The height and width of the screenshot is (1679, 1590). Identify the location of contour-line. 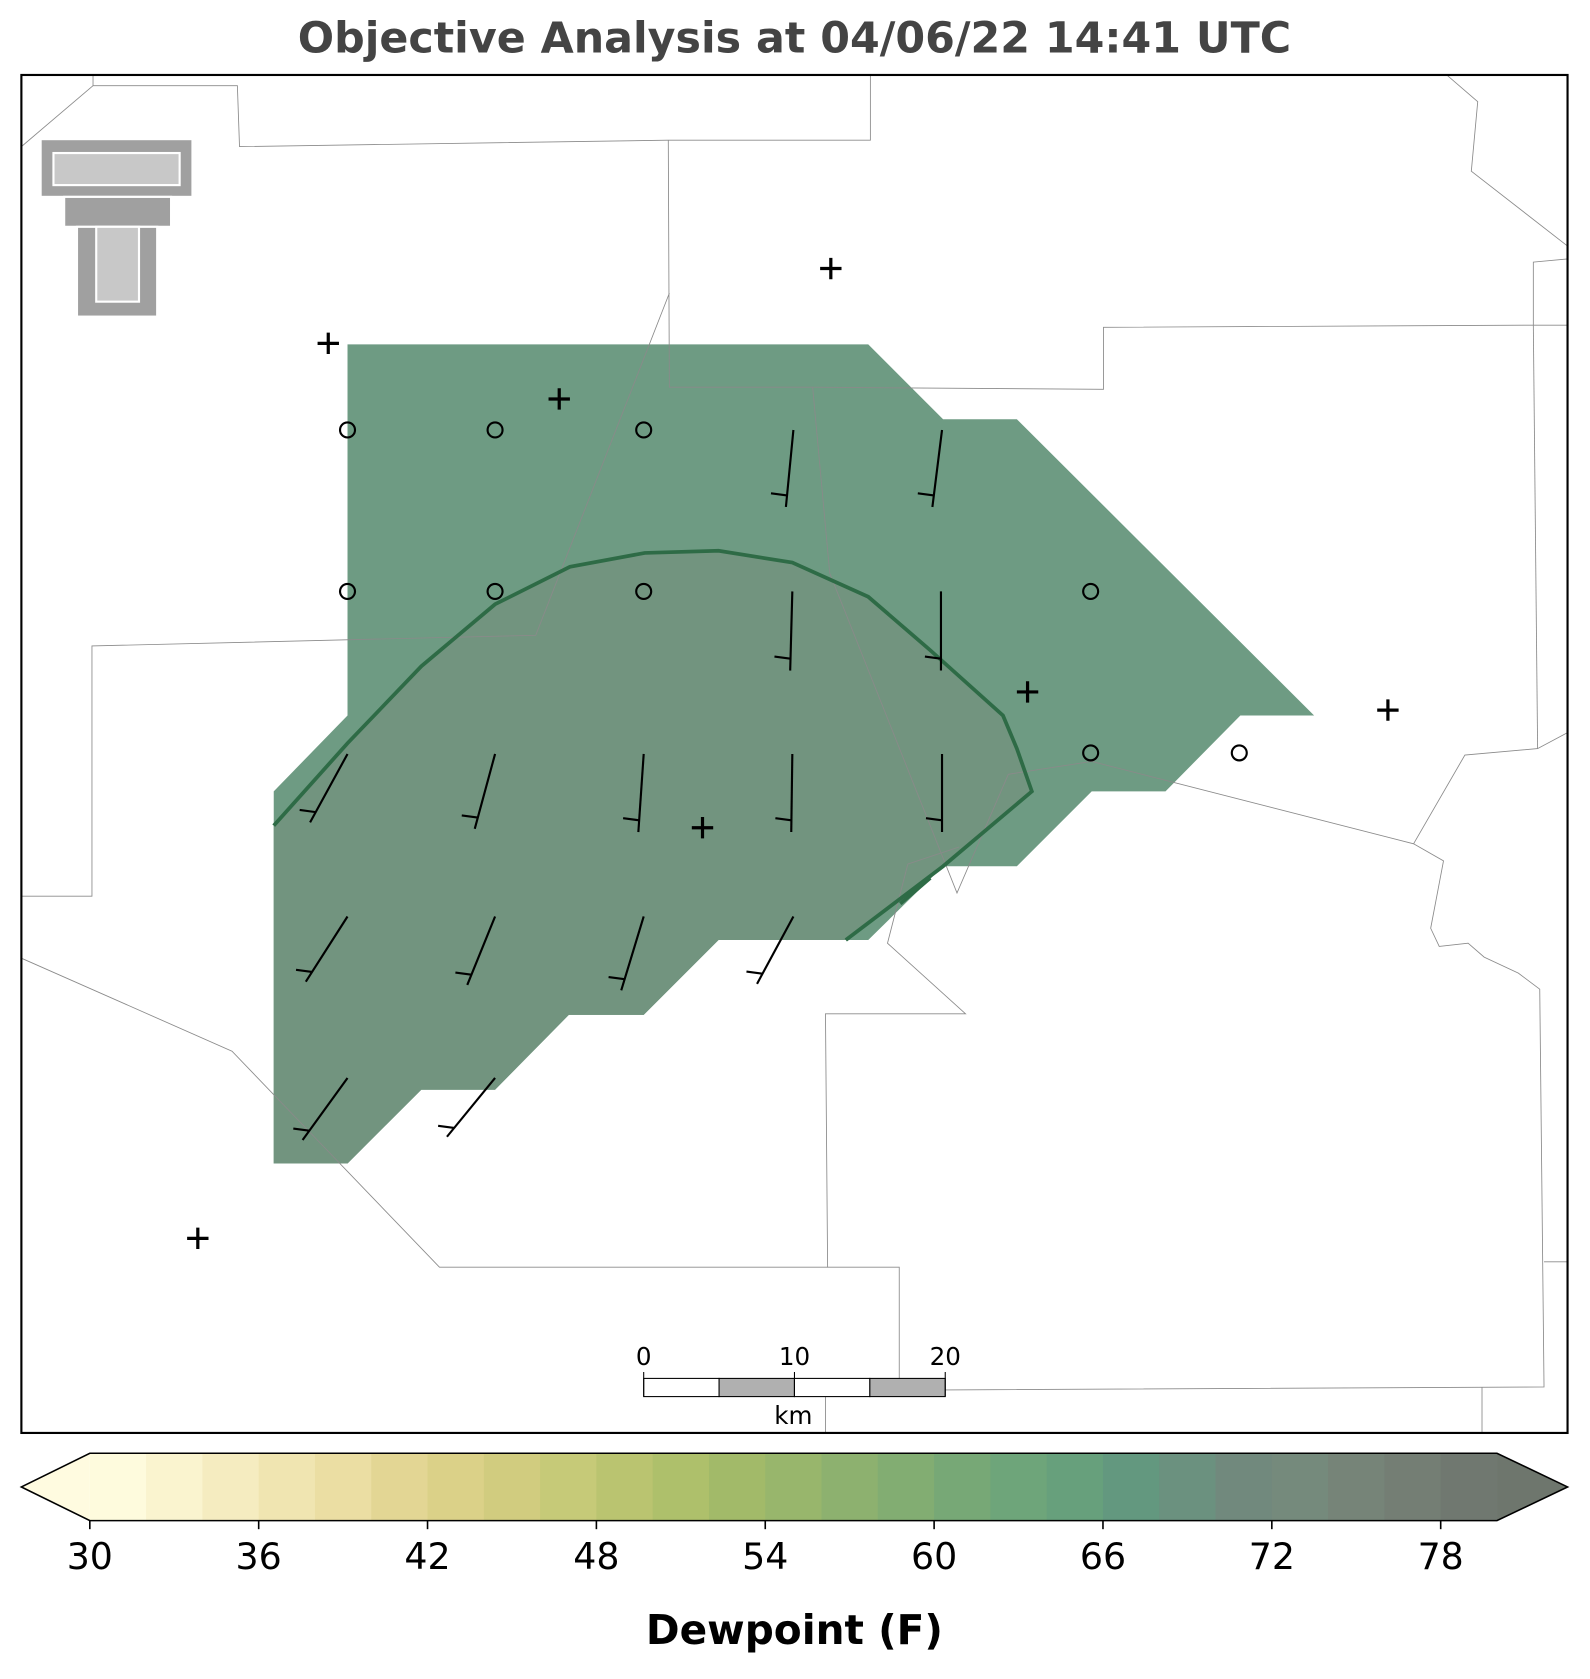
(653, 745).